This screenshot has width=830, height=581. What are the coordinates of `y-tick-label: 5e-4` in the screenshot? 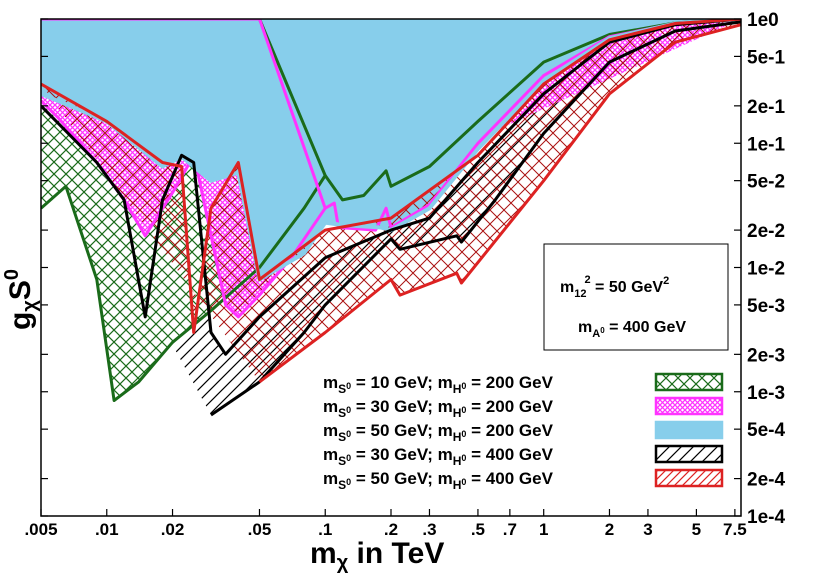 It's located at (766, 430).